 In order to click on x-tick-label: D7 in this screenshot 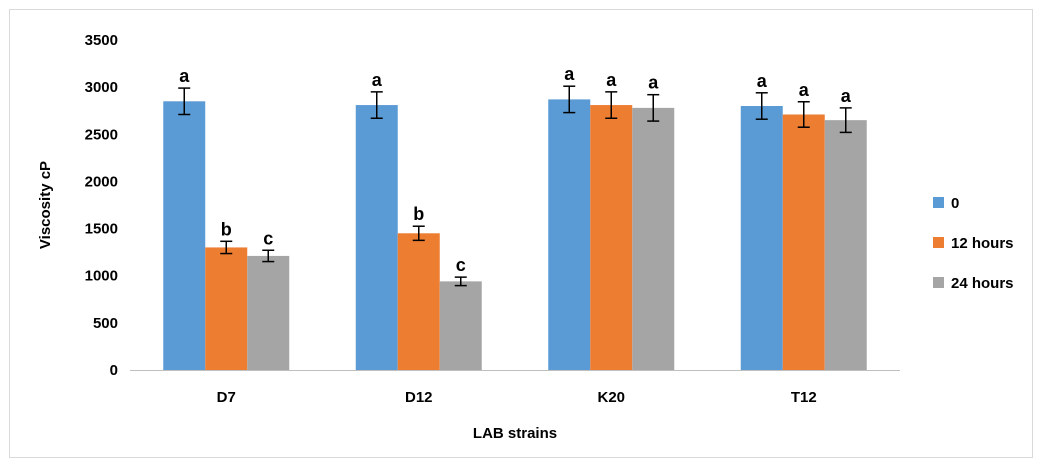, I will do `click(226, 397)`.